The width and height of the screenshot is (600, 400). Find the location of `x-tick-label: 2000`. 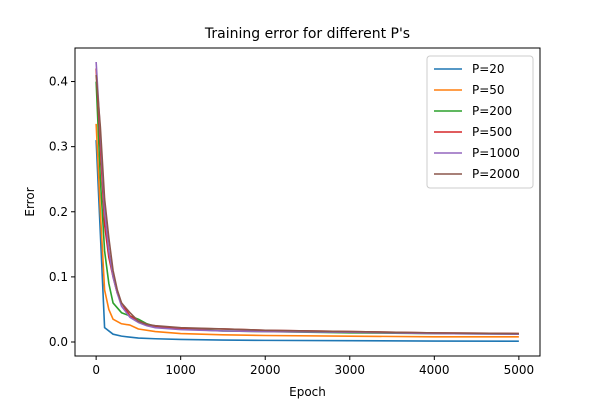

x-tick-label: 2000 is located at coordinates (265, 370).